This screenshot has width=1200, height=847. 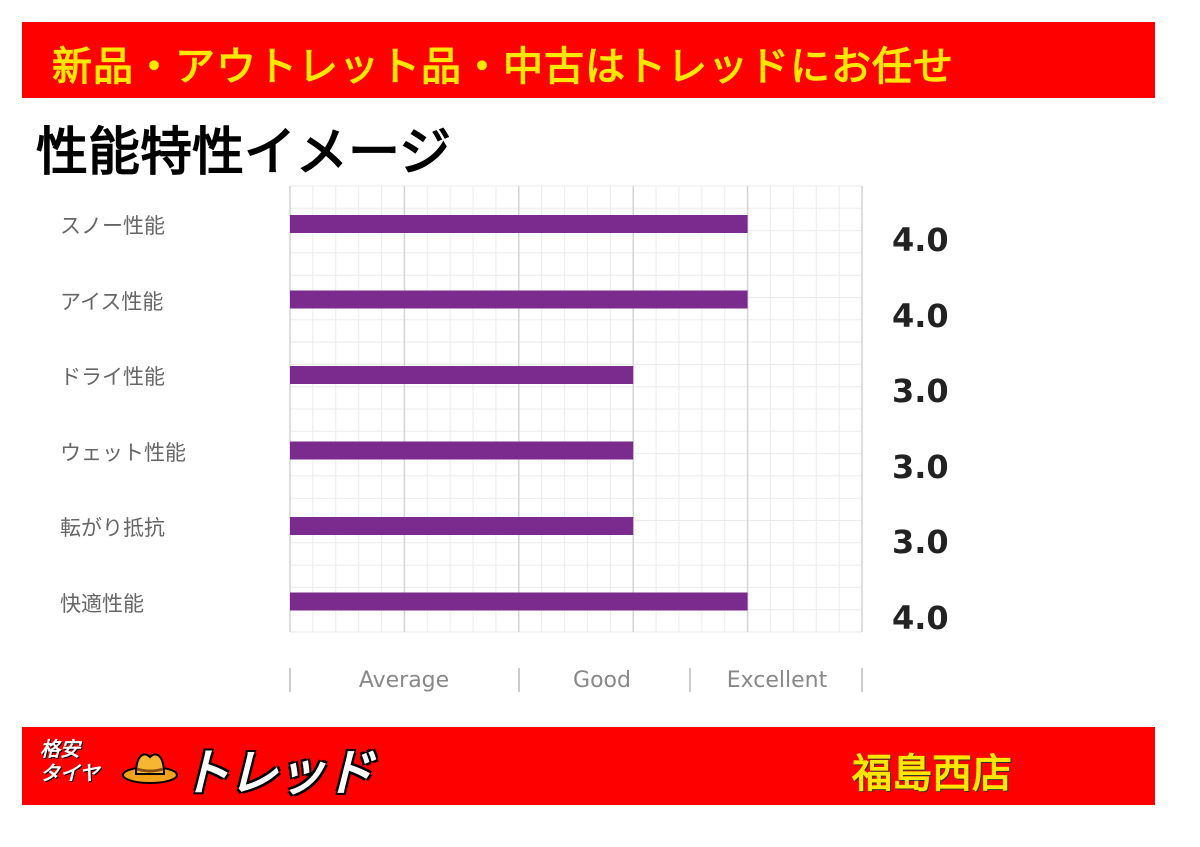 I want to click on category-label: アイス性能, so click(x=112, y=301).